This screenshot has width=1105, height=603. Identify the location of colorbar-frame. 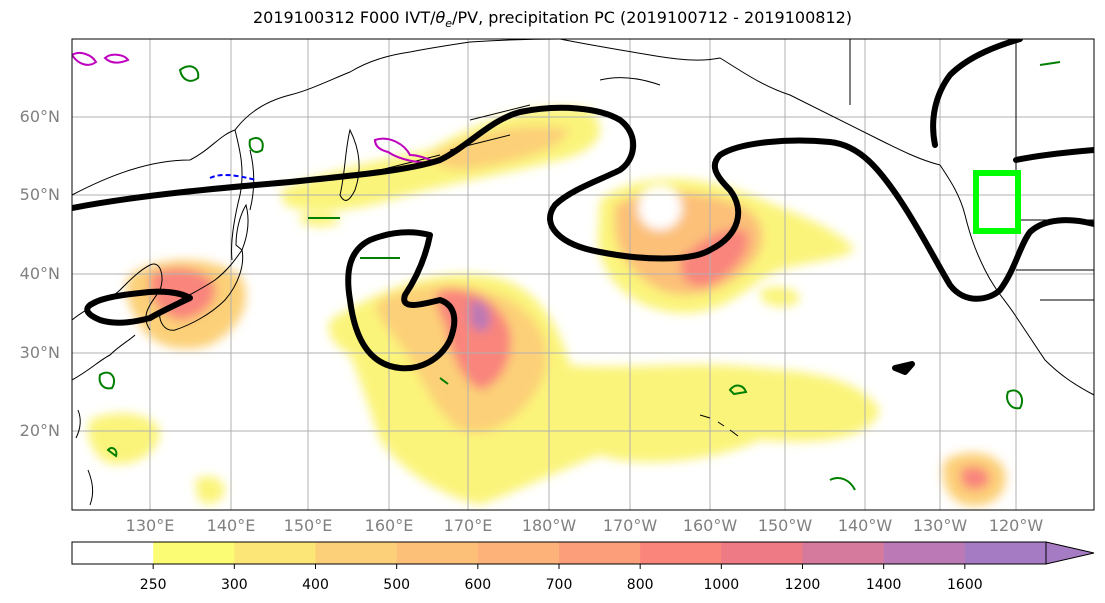
(559, 553).